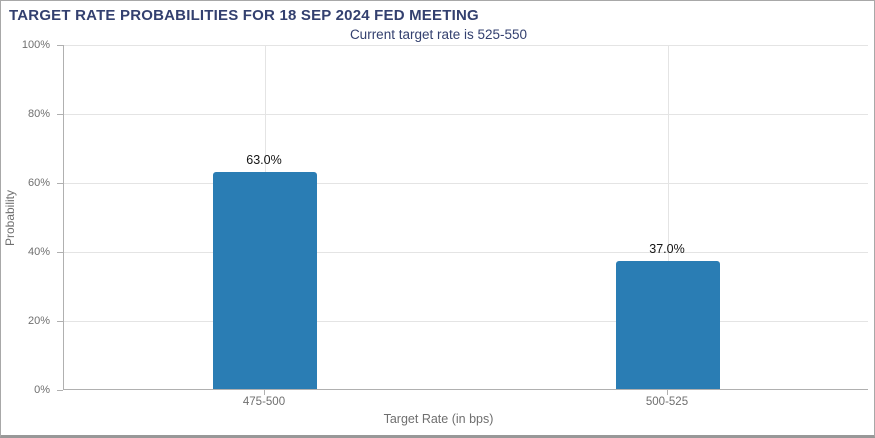 The height and width of the screenshot is (438, 875). Describe the element at coordinates (38, 252) in the screenshot. I see `y-tick-label: 40%` at that location.